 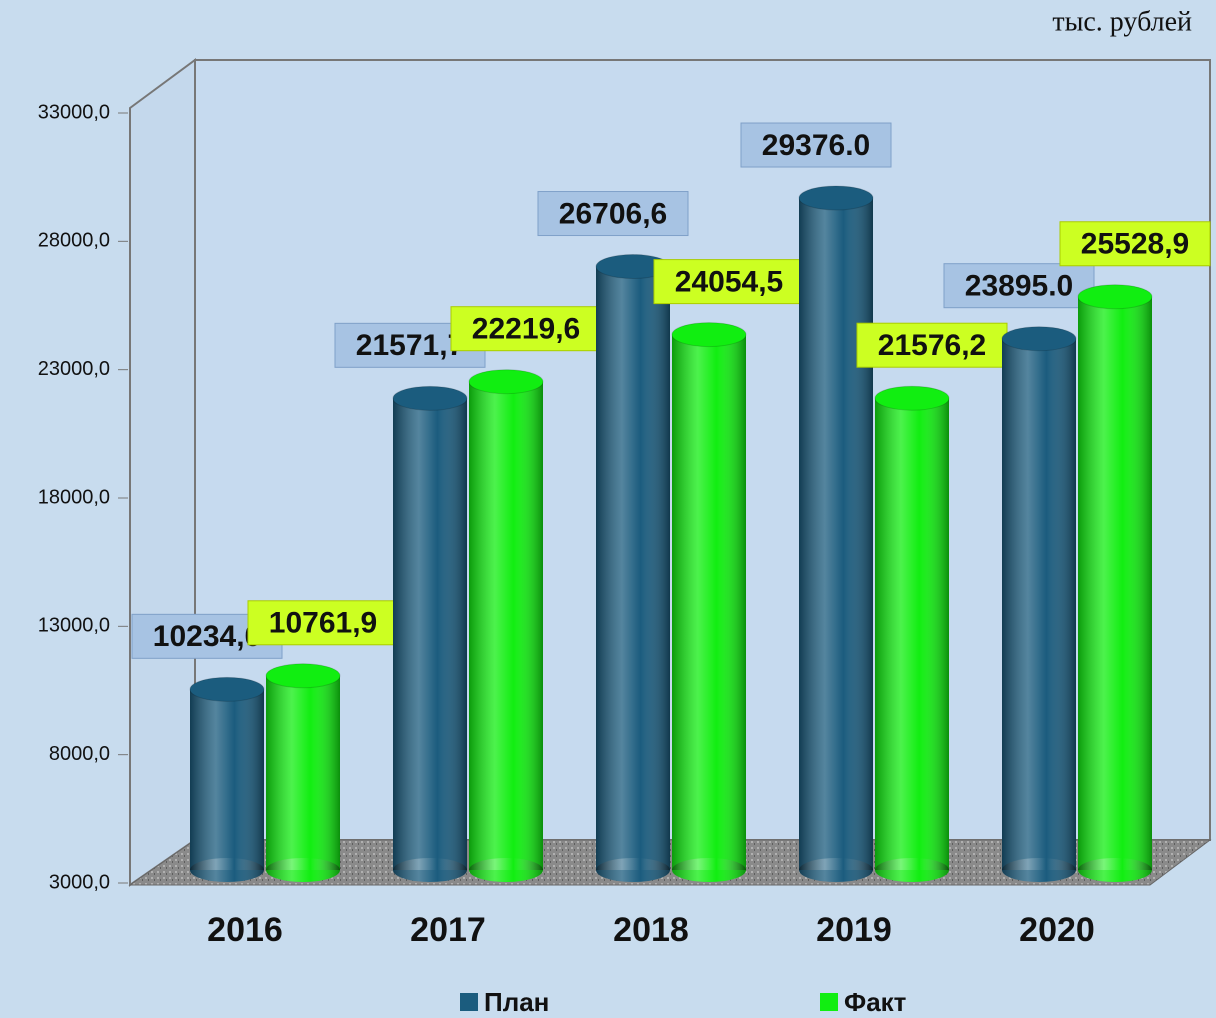 I want to click on y-tick-label: 3000,0, so click(x=79, y=882).